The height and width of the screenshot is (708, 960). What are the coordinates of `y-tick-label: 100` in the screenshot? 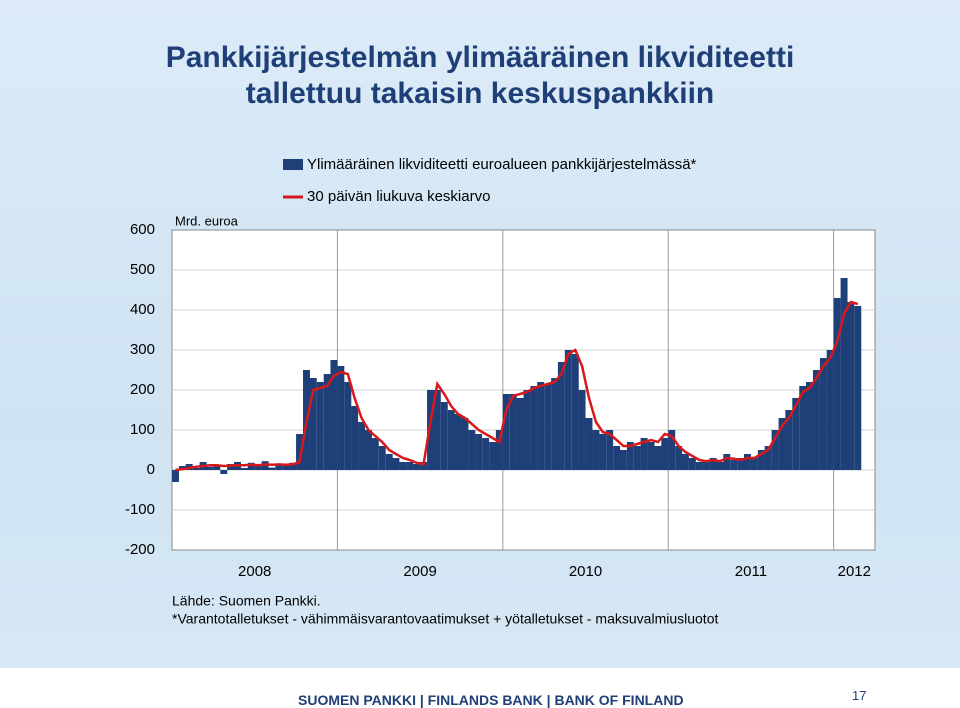 It's located at (142, 429).